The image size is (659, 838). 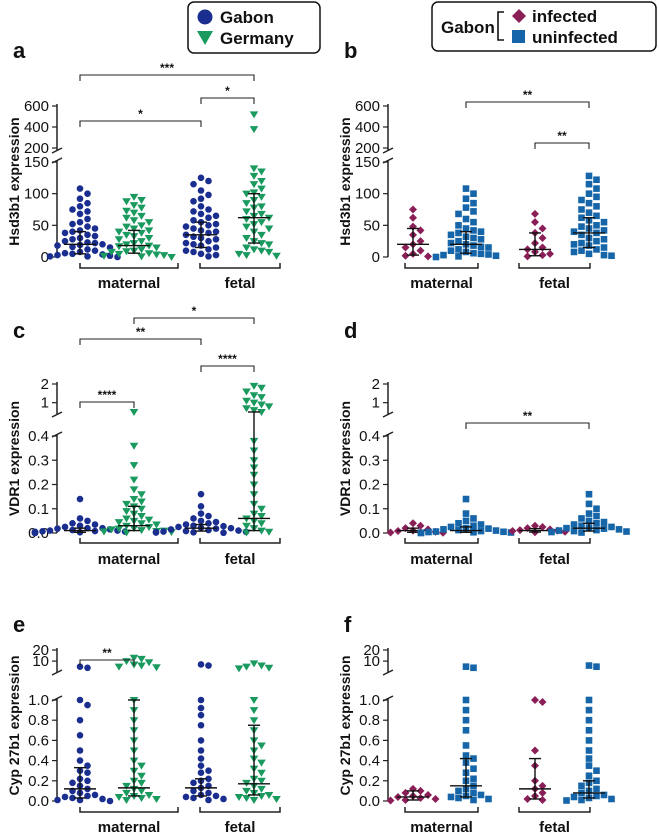 What do you see at coordinates (369, 781) in the screenshot?
I see `y-tick-label: 0.2` at bounding box center [369, 781].